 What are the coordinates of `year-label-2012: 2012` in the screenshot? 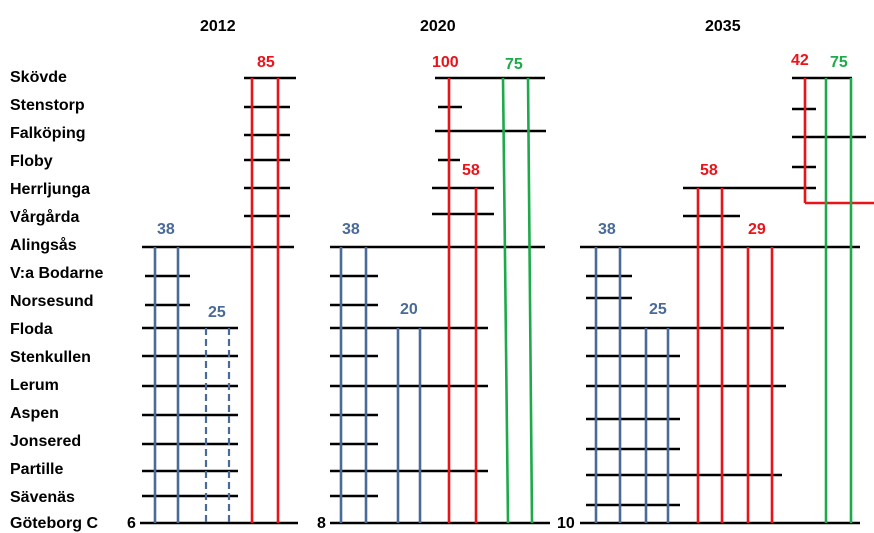 It's located at (218, 26).